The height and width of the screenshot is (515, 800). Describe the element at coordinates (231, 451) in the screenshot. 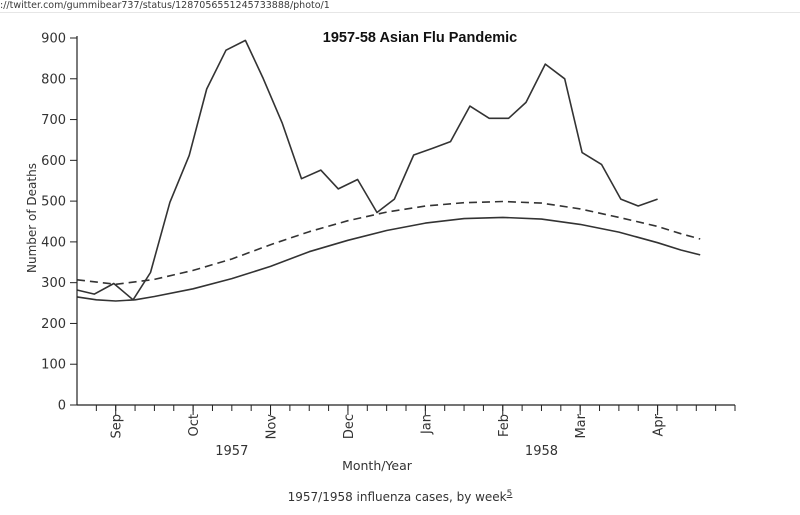

I see `year-label: 1957` at that location.